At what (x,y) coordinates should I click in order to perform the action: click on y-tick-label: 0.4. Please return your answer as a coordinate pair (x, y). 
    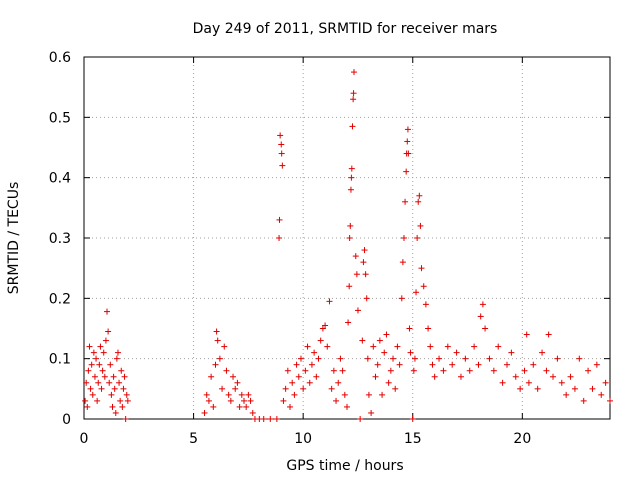
    Looking at the image, I should click on (60, 179).